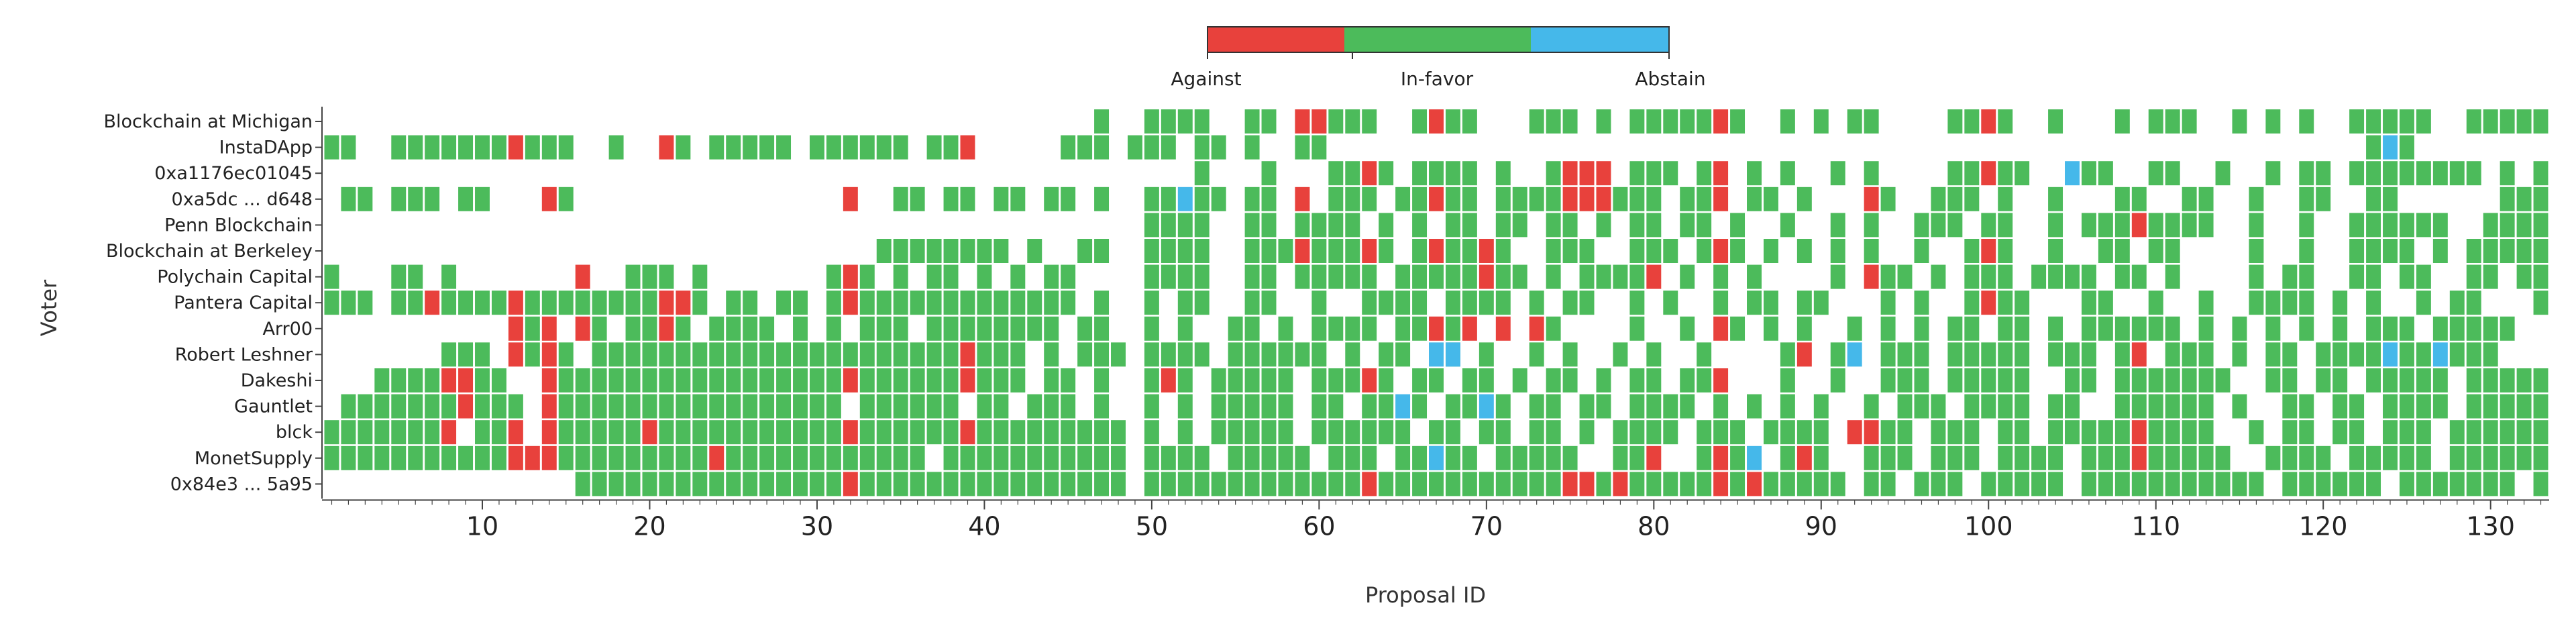 The width and height of the screenshot is (2576, 634). I want to click on x-tick-label: 100, so click(1988, 526).